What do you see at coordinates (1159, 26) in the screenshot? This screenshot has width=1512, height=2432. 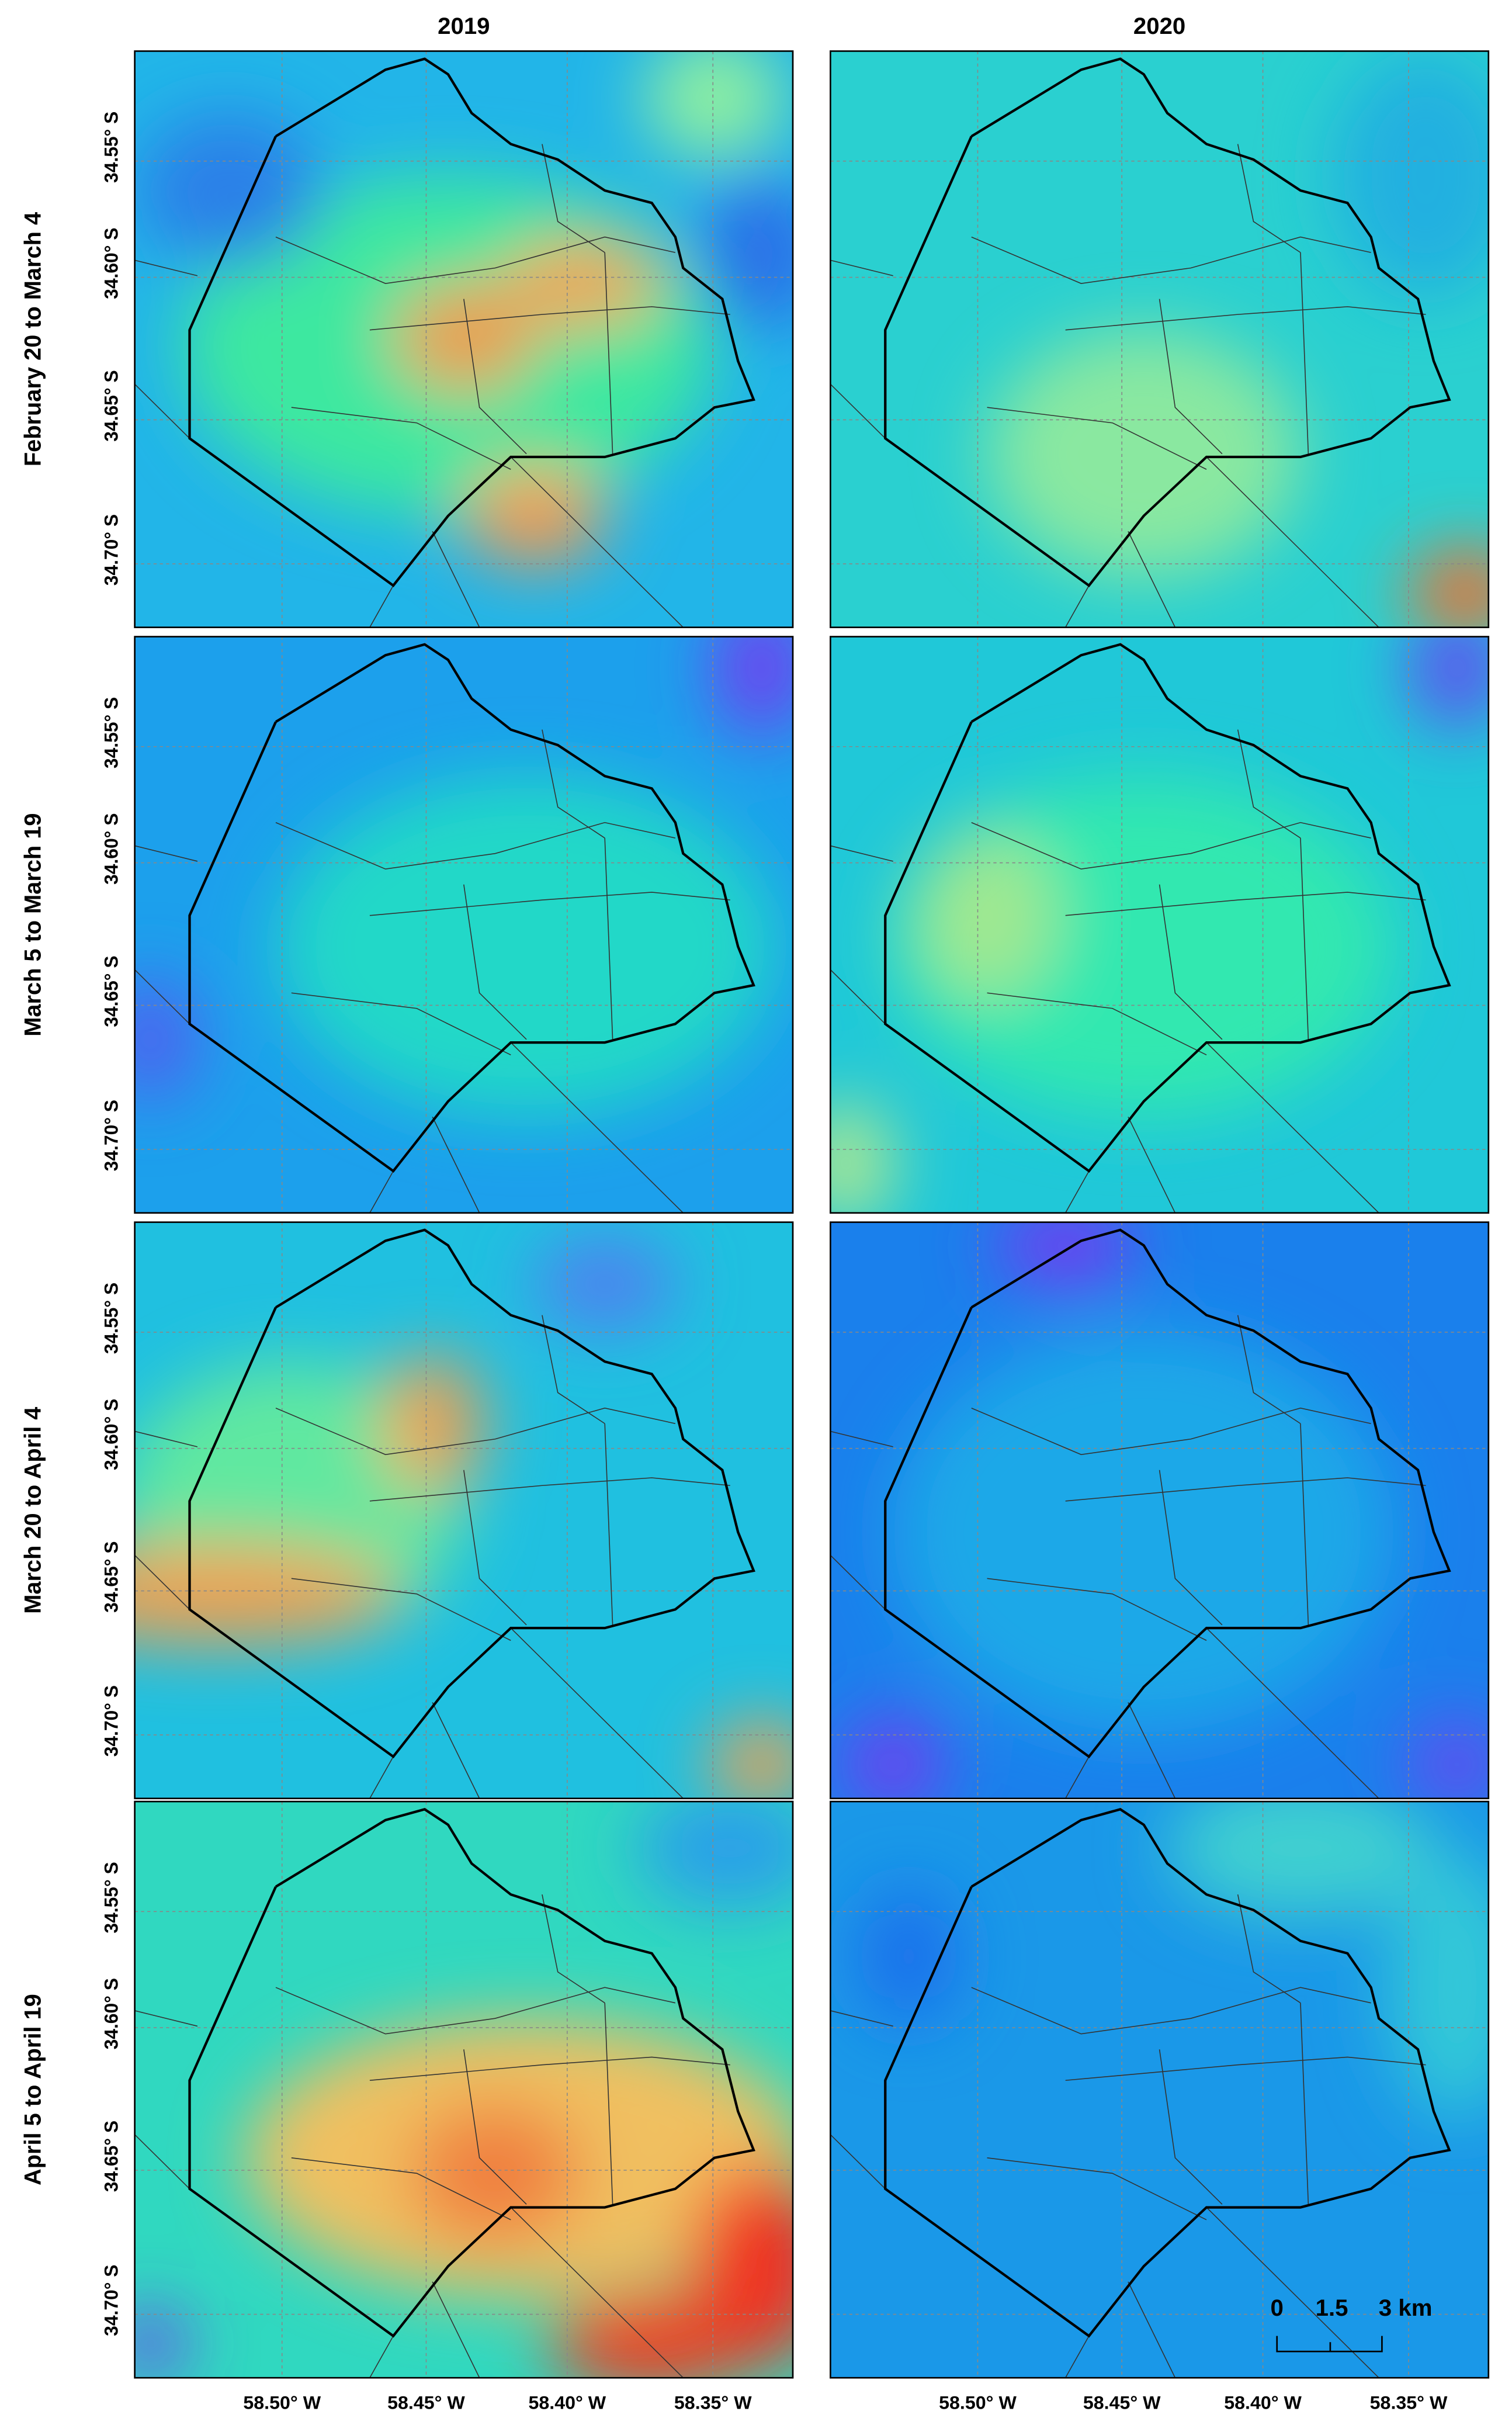 I see `column-header: 2020` at bounding box center [1159, 26].